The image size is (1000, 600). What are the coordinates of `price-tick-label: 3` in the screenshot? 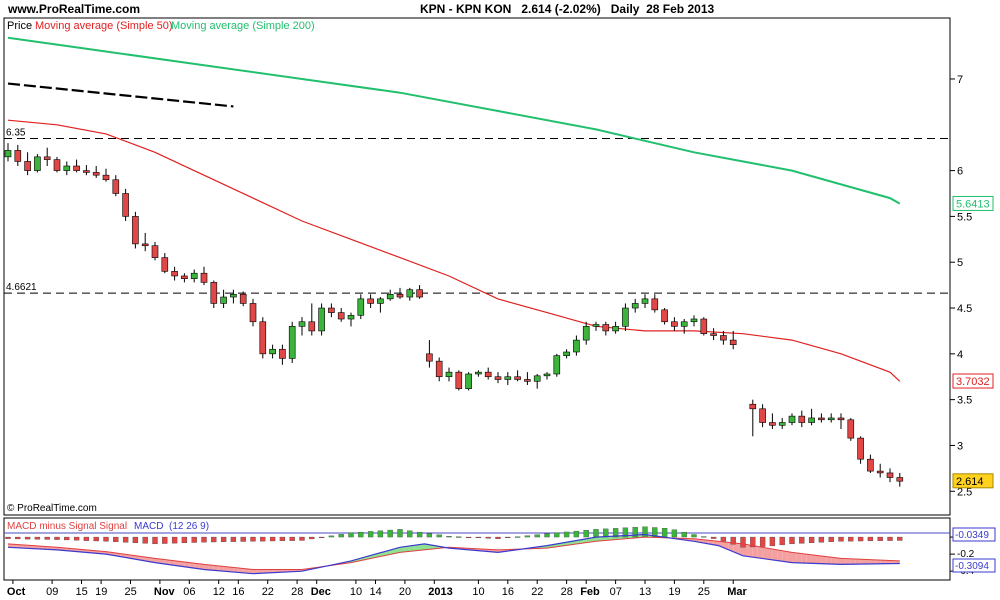 It's located at (960, 446).